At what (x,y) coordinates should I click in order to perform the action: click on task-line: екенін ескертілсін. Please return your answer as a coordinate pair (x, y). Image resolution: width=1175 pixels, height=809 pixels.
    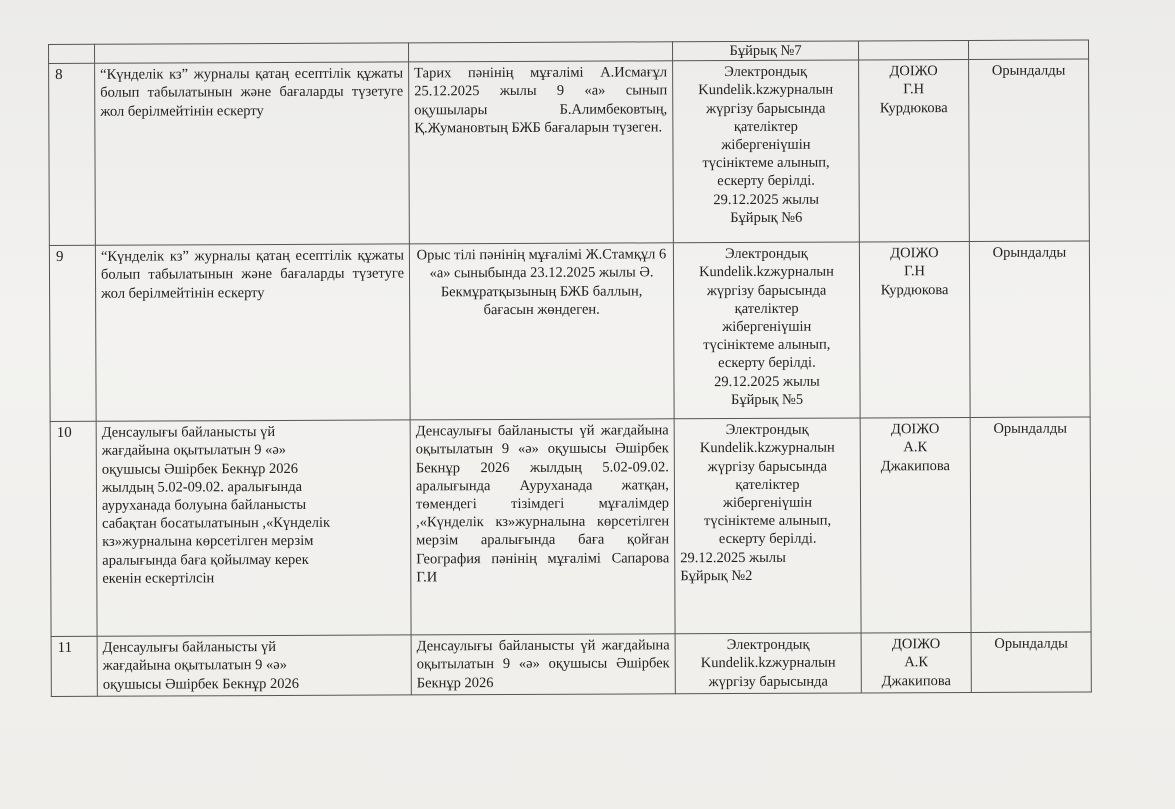
    Looking at the image, I should click on (158, 578).